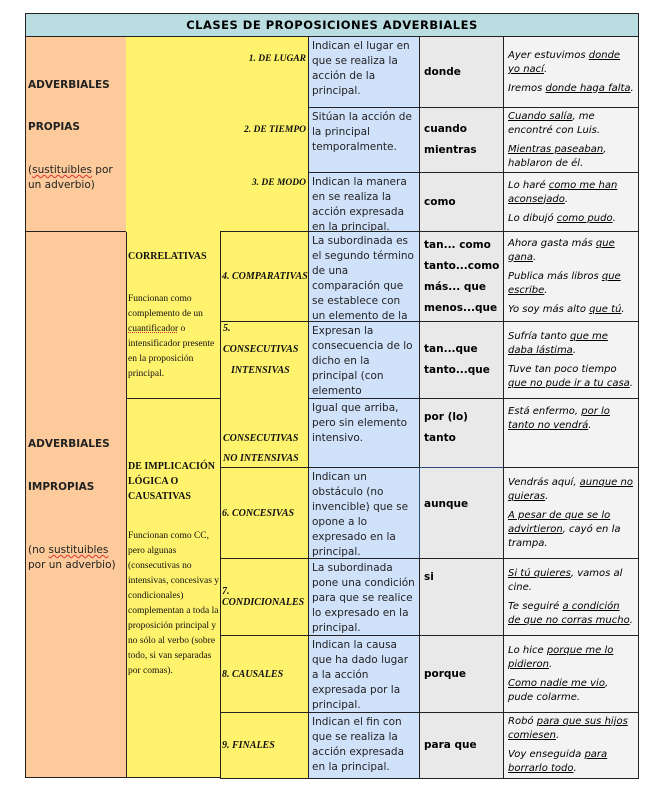 The width and height of the screenshot is (656, 793). Describe the element at coordinates (571, 157) in the screenshot. I see `example-sentence: Mientras paseaban, hablaron de él.` at that location.